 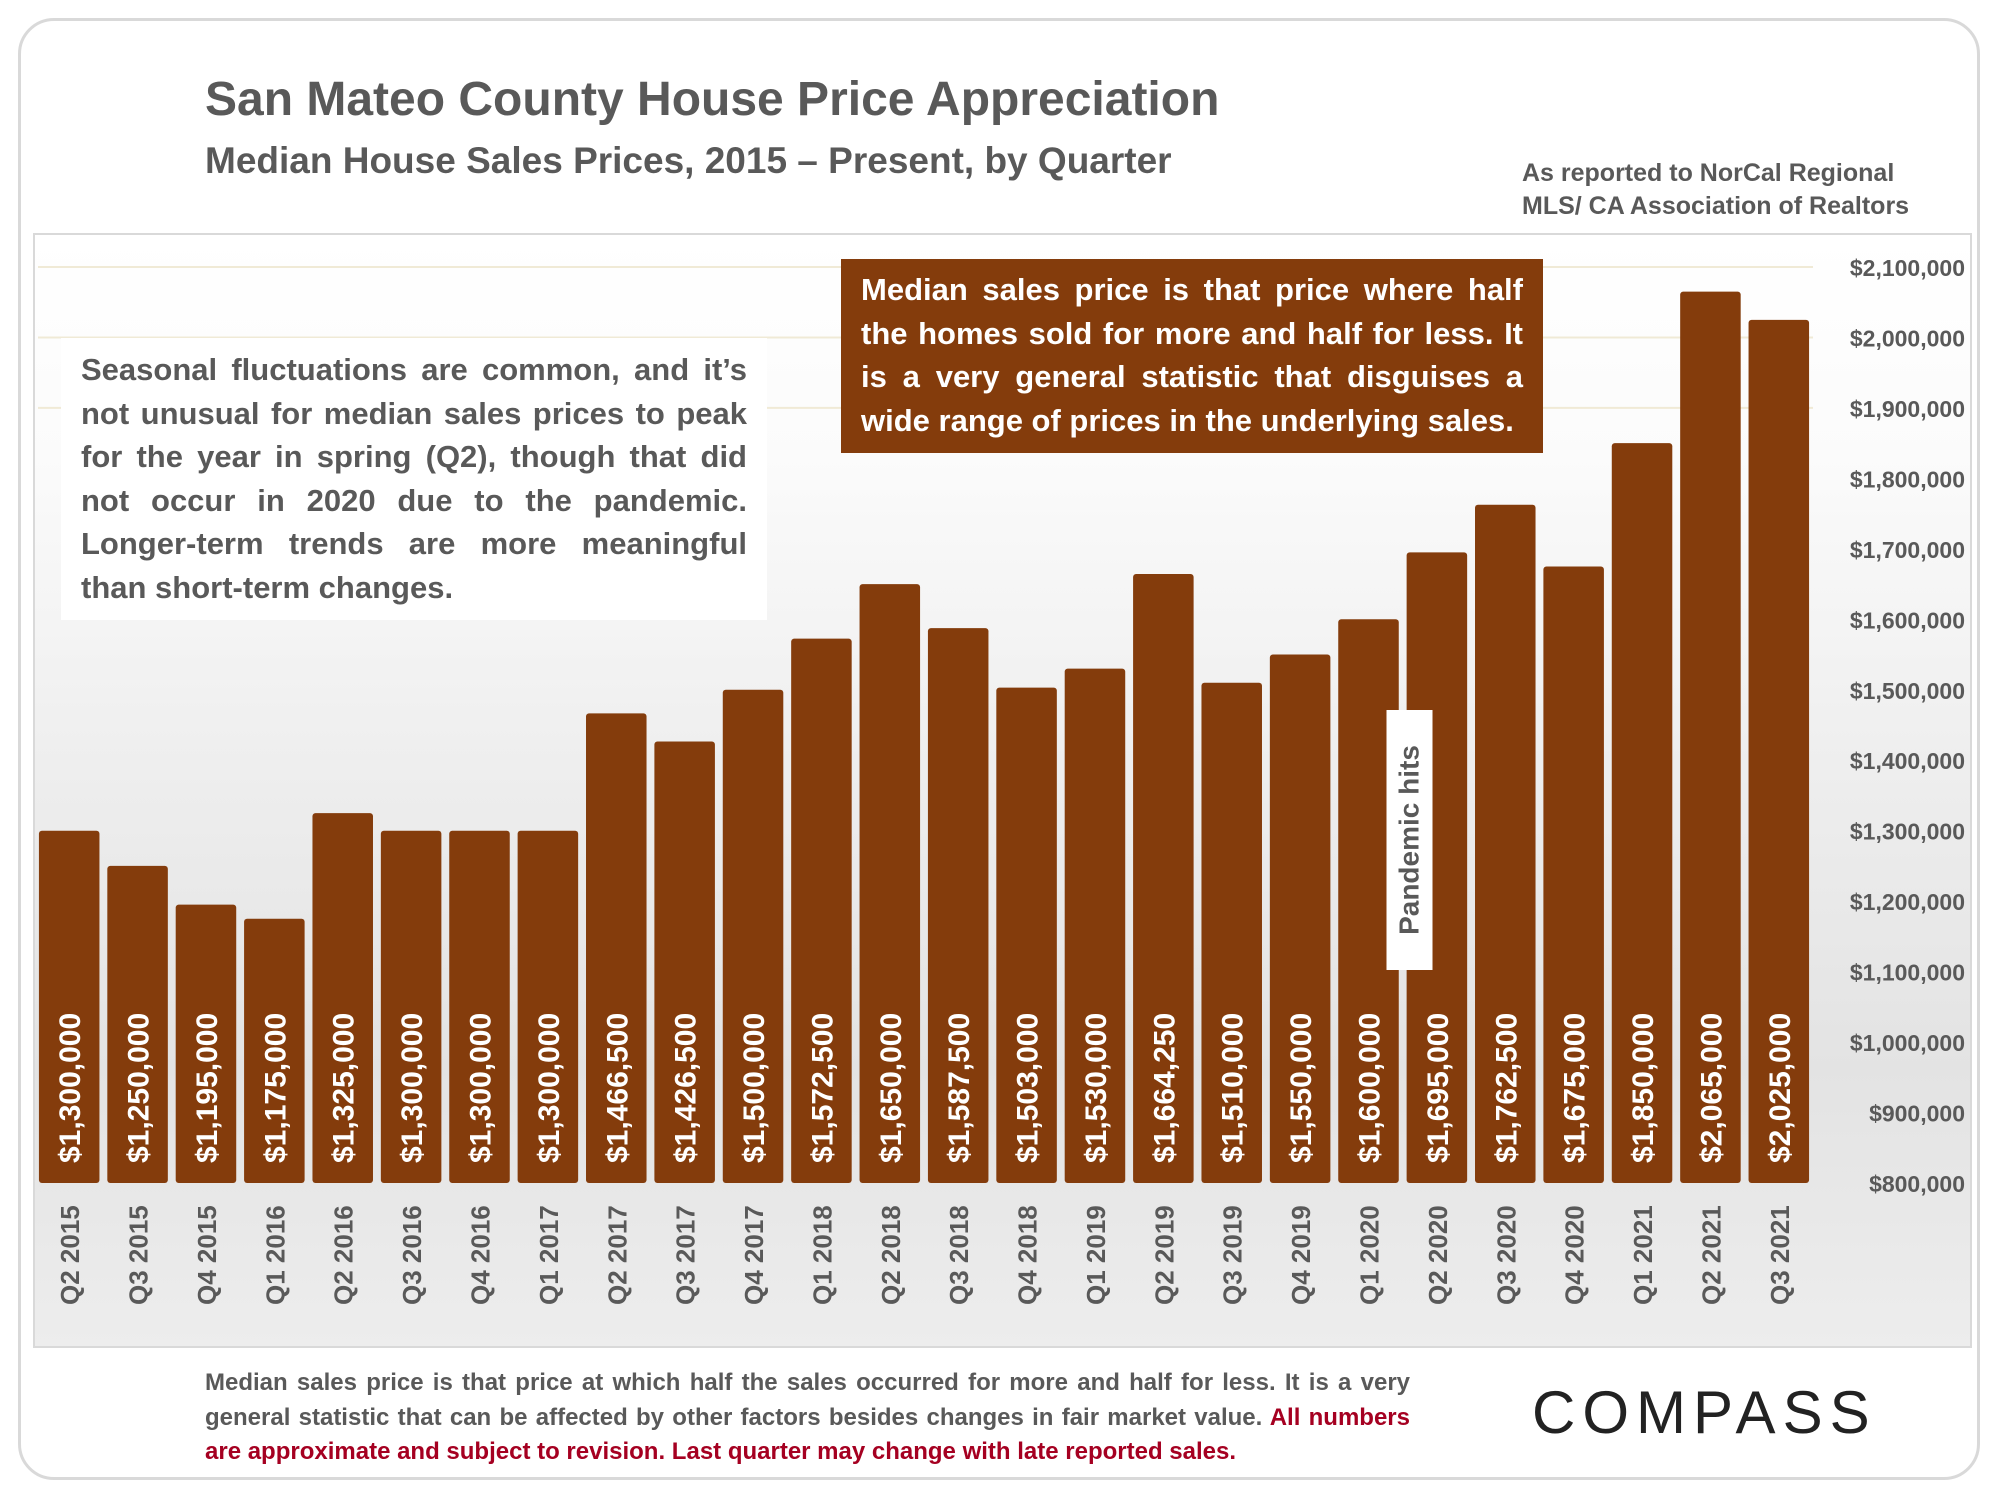 I want to click on x-tick-label: Q2 2021, so click(x=1711, y=1255).